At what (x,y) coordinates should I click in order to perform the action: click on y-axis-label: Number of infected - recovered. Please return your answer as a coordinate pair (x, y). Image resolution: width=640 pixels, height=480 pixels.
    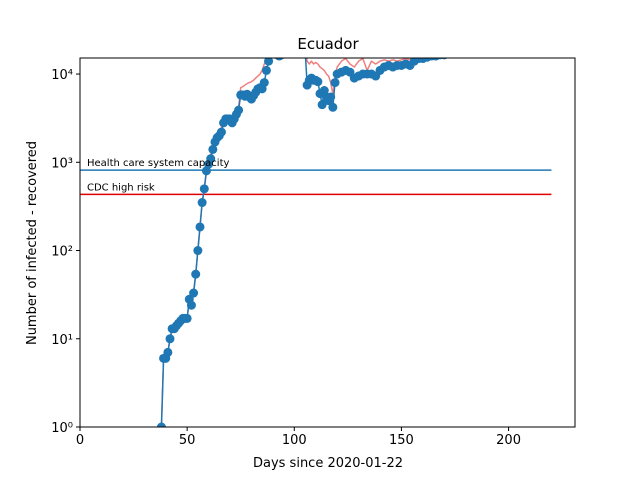
    Looking at the image, I should click on (32, 243).